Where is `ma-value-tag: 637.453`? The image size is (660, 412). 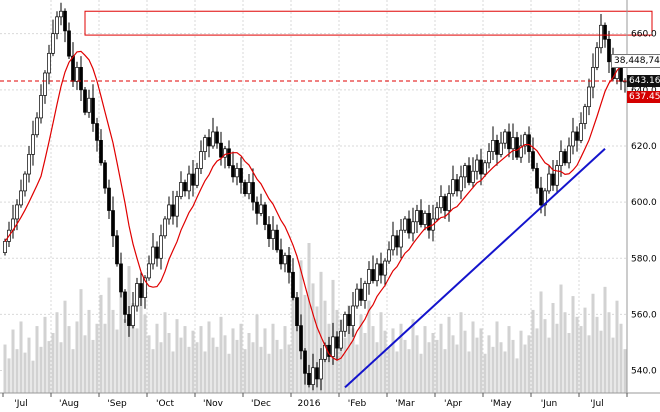
ma-value-tag: 637.453 is located at coordinates (643, 96).